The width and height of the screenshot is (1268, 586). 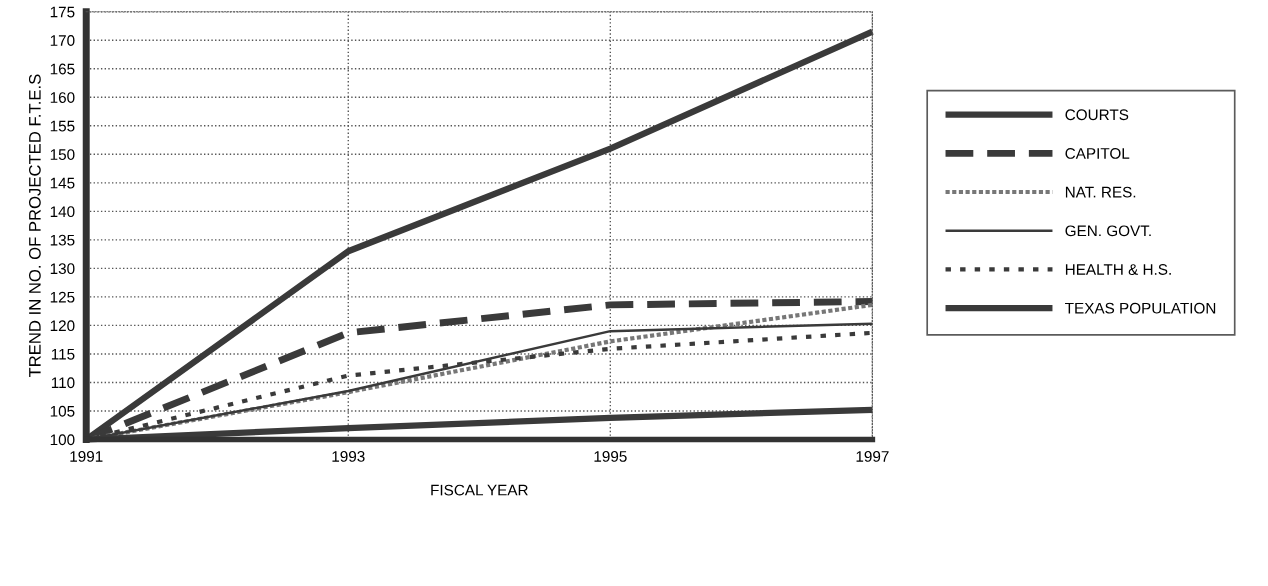 I want to click on text: CAPITOL, so click(x=1097, y=153).